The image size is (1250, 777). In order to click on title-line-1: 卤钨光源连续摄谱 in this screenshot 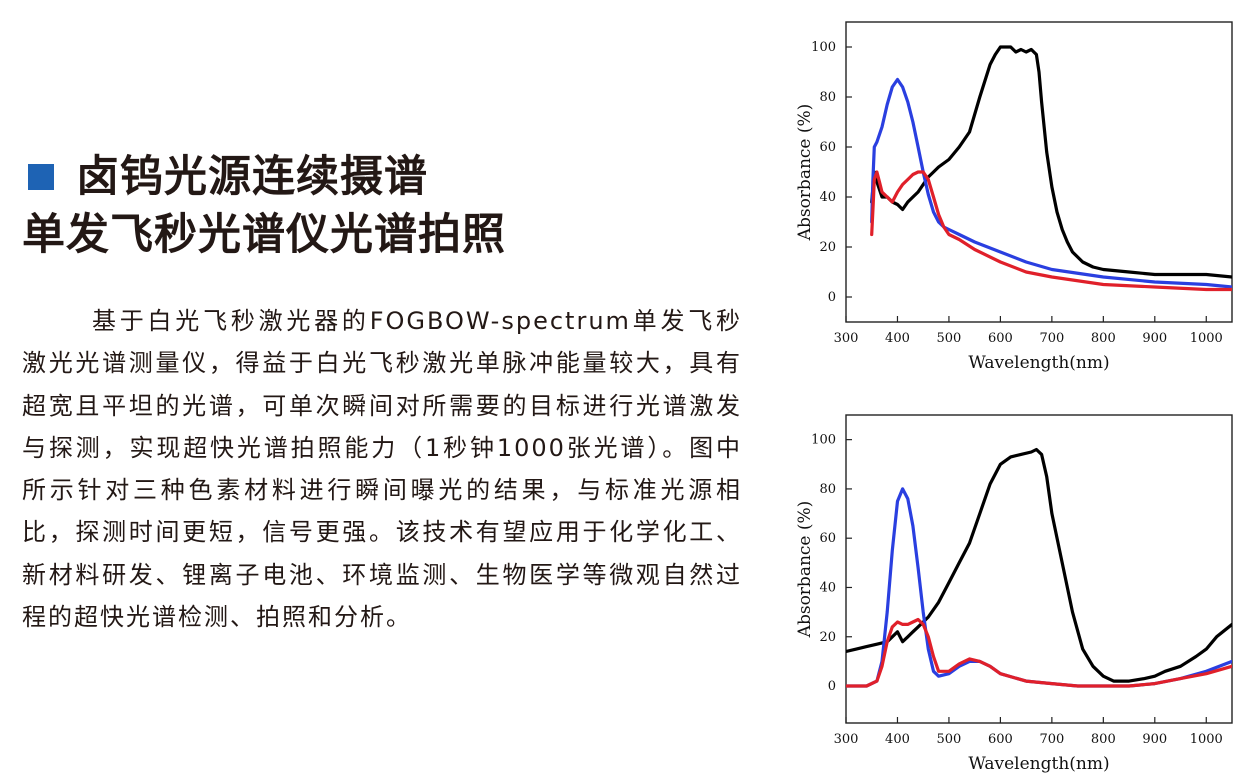, I will do `click(264, 177)`.